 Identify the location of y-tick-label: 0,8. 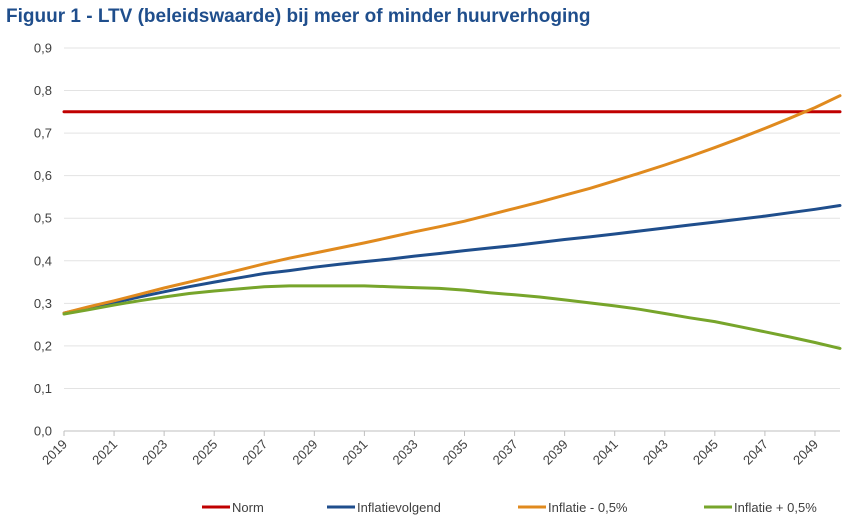
(43, 90).